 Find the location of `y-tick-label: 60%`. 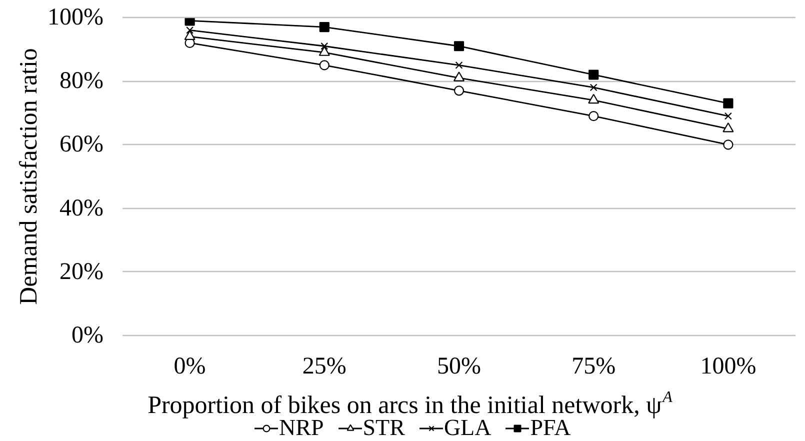

y-tick-label: 60% is located at coordinates (82, 145).